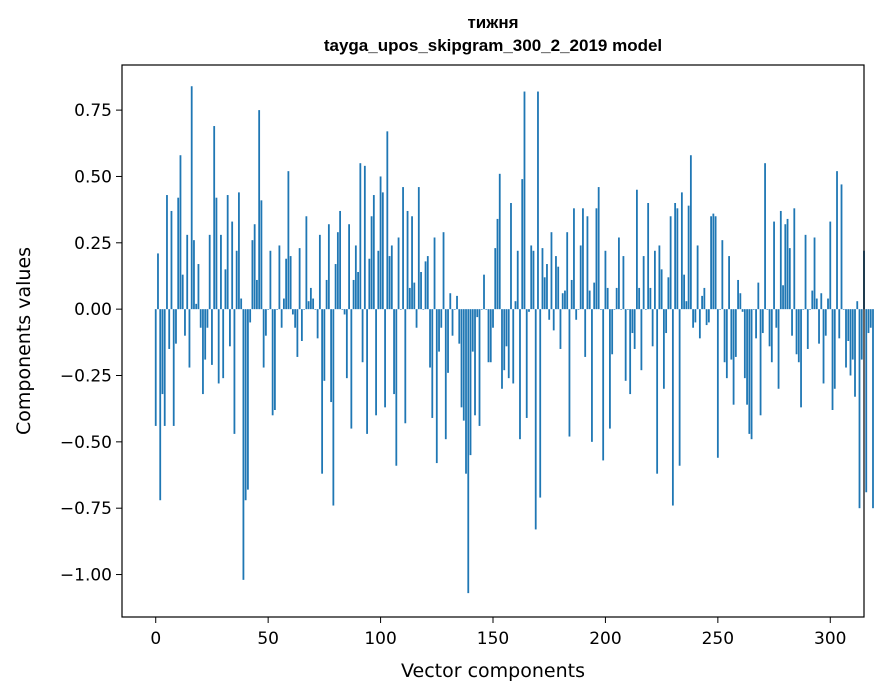 The image size is (880, 696). Describe the element at coordinates (493, 671) in the screenshot. I see `x-axis-label: Vector components` at that location.